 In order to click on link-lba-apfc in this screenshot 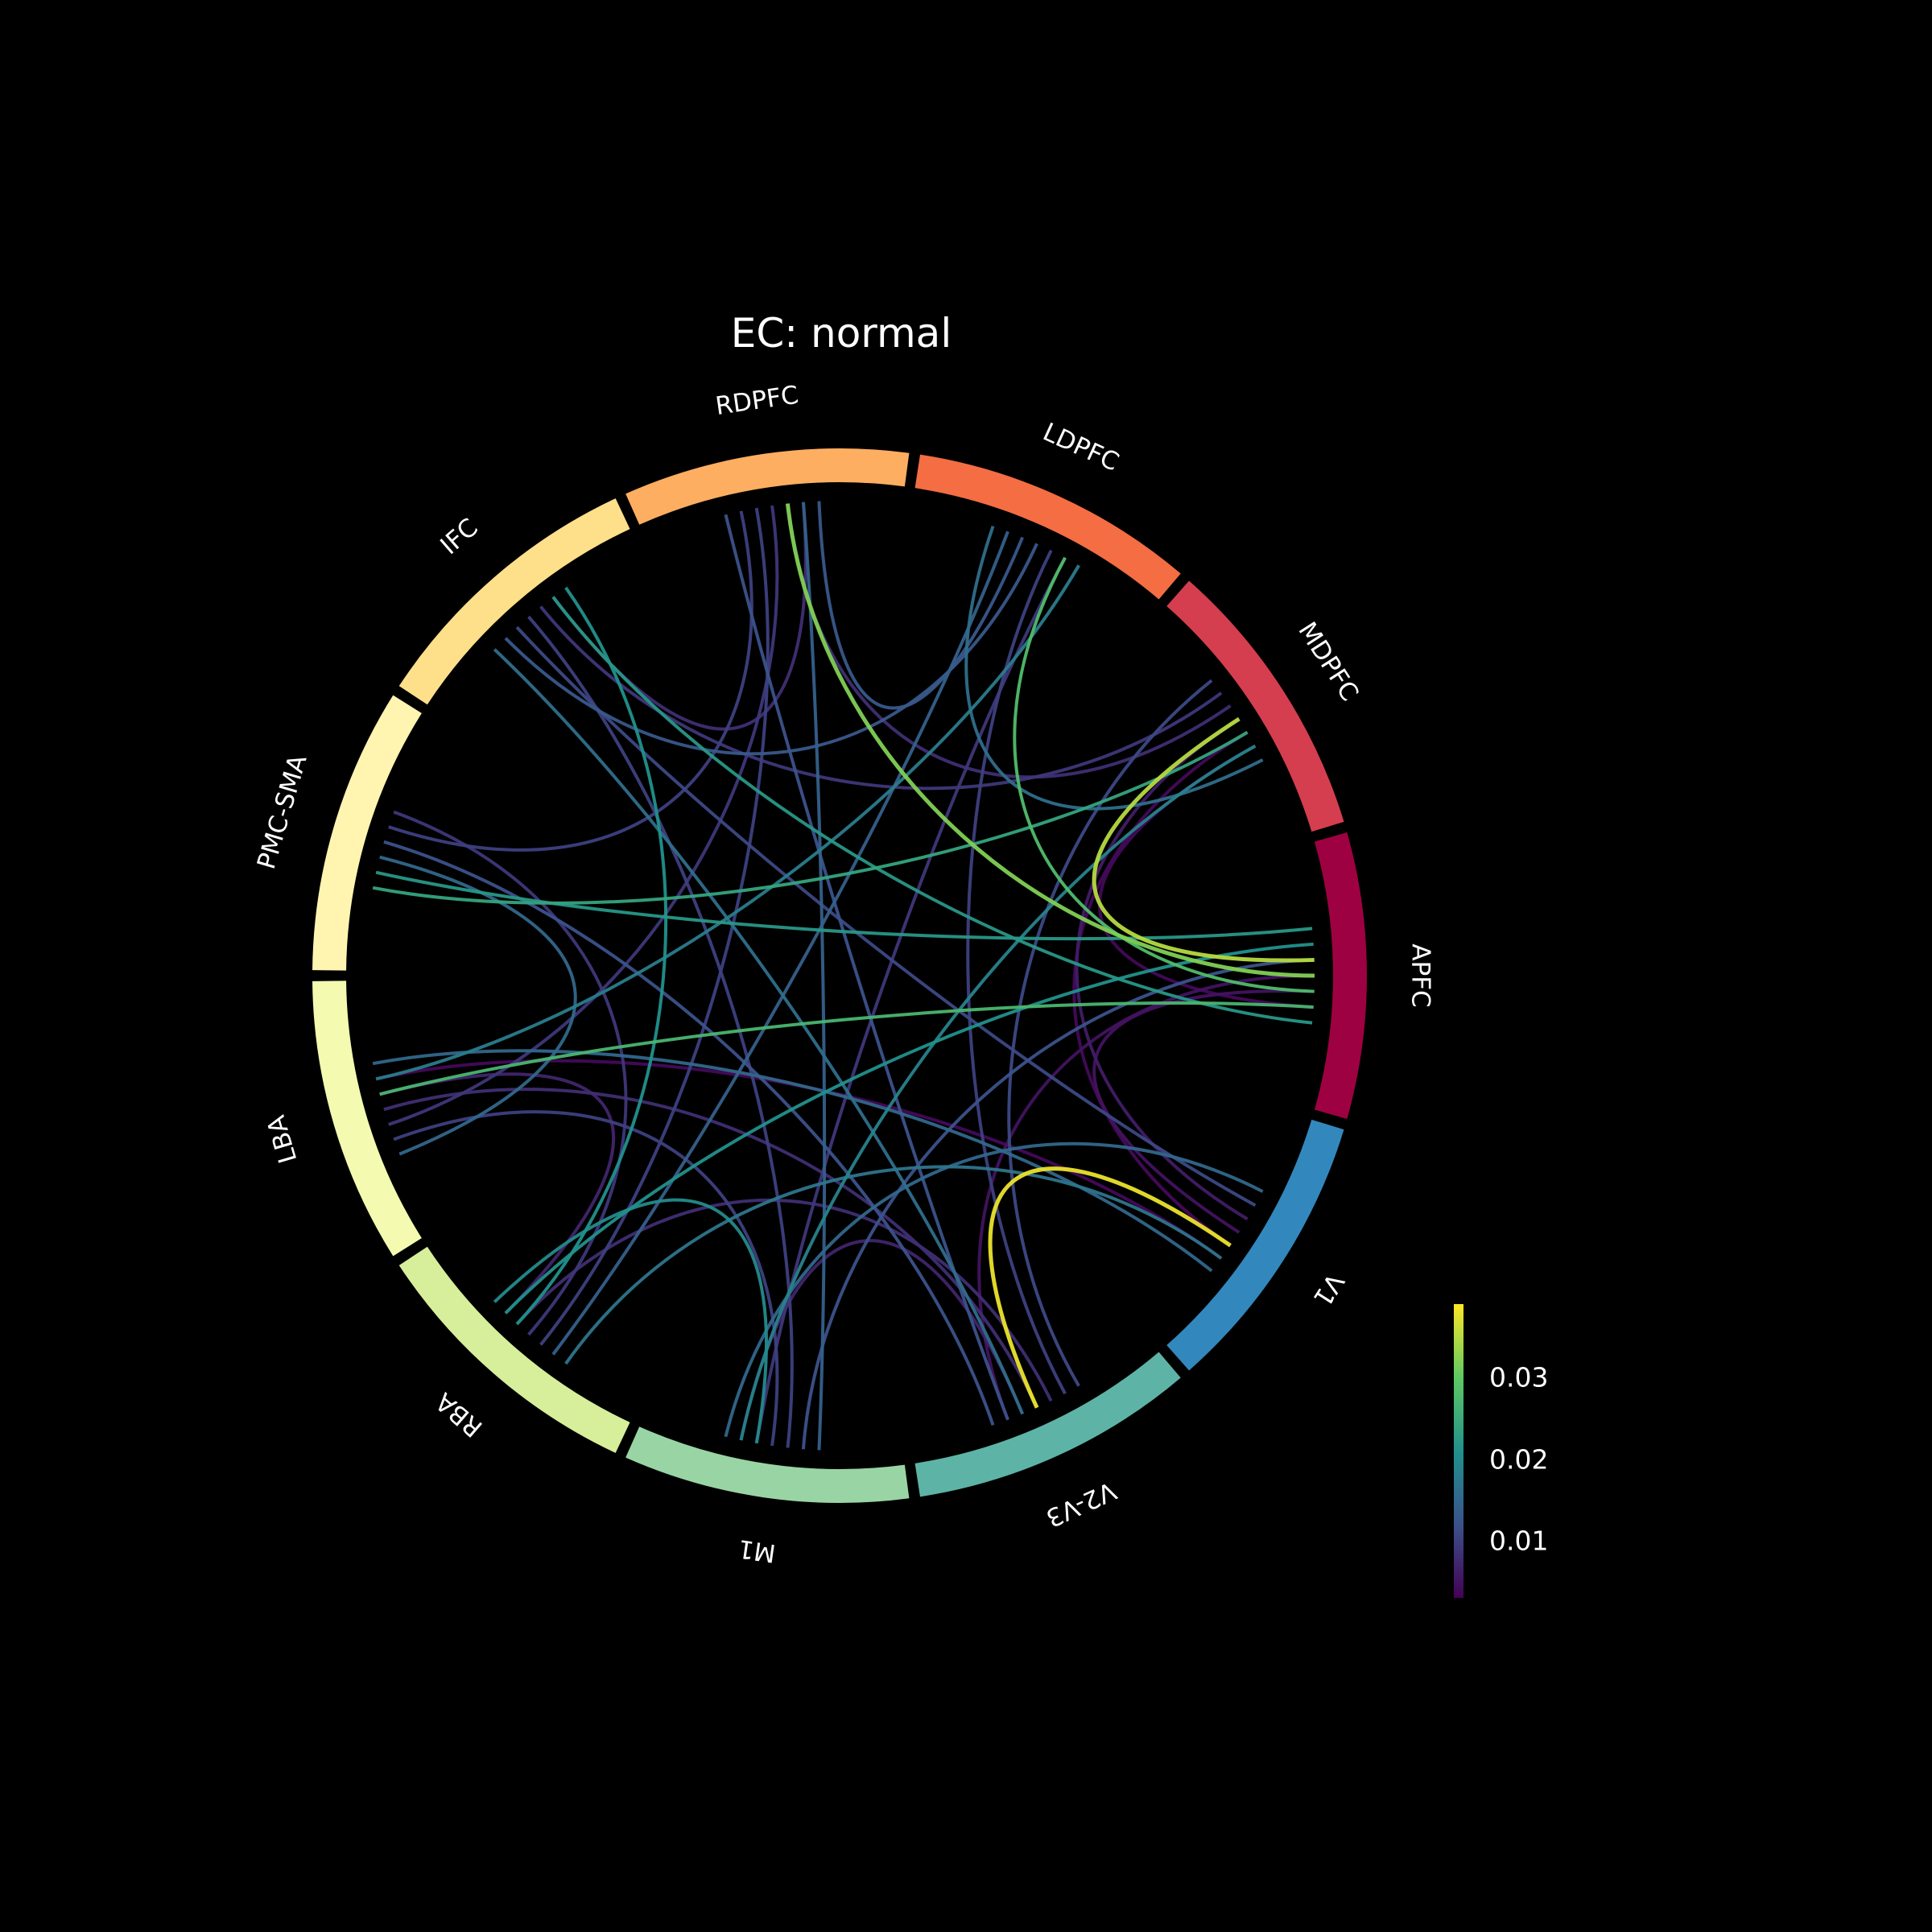, I will do `click(846, 1048)`.